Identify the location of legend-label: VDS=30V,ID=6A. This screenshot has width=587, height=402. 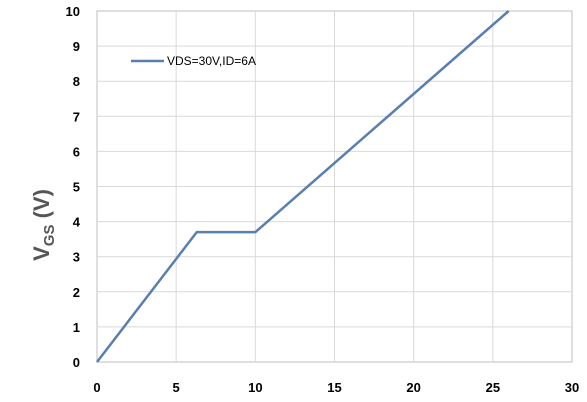
(211, 61).